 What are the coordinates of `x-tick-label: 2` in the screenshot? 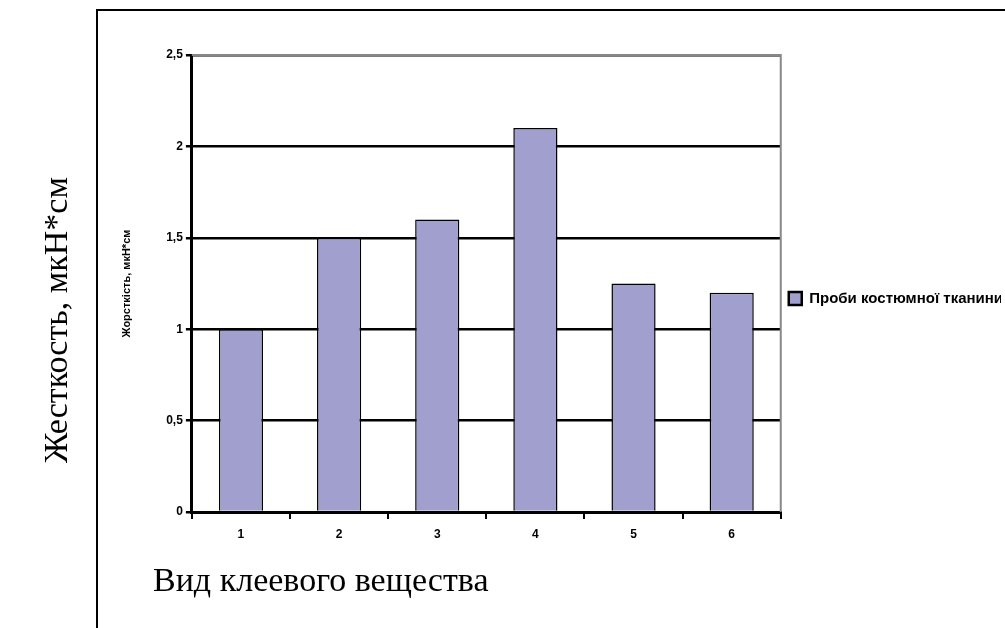 It's located at (339, 533).